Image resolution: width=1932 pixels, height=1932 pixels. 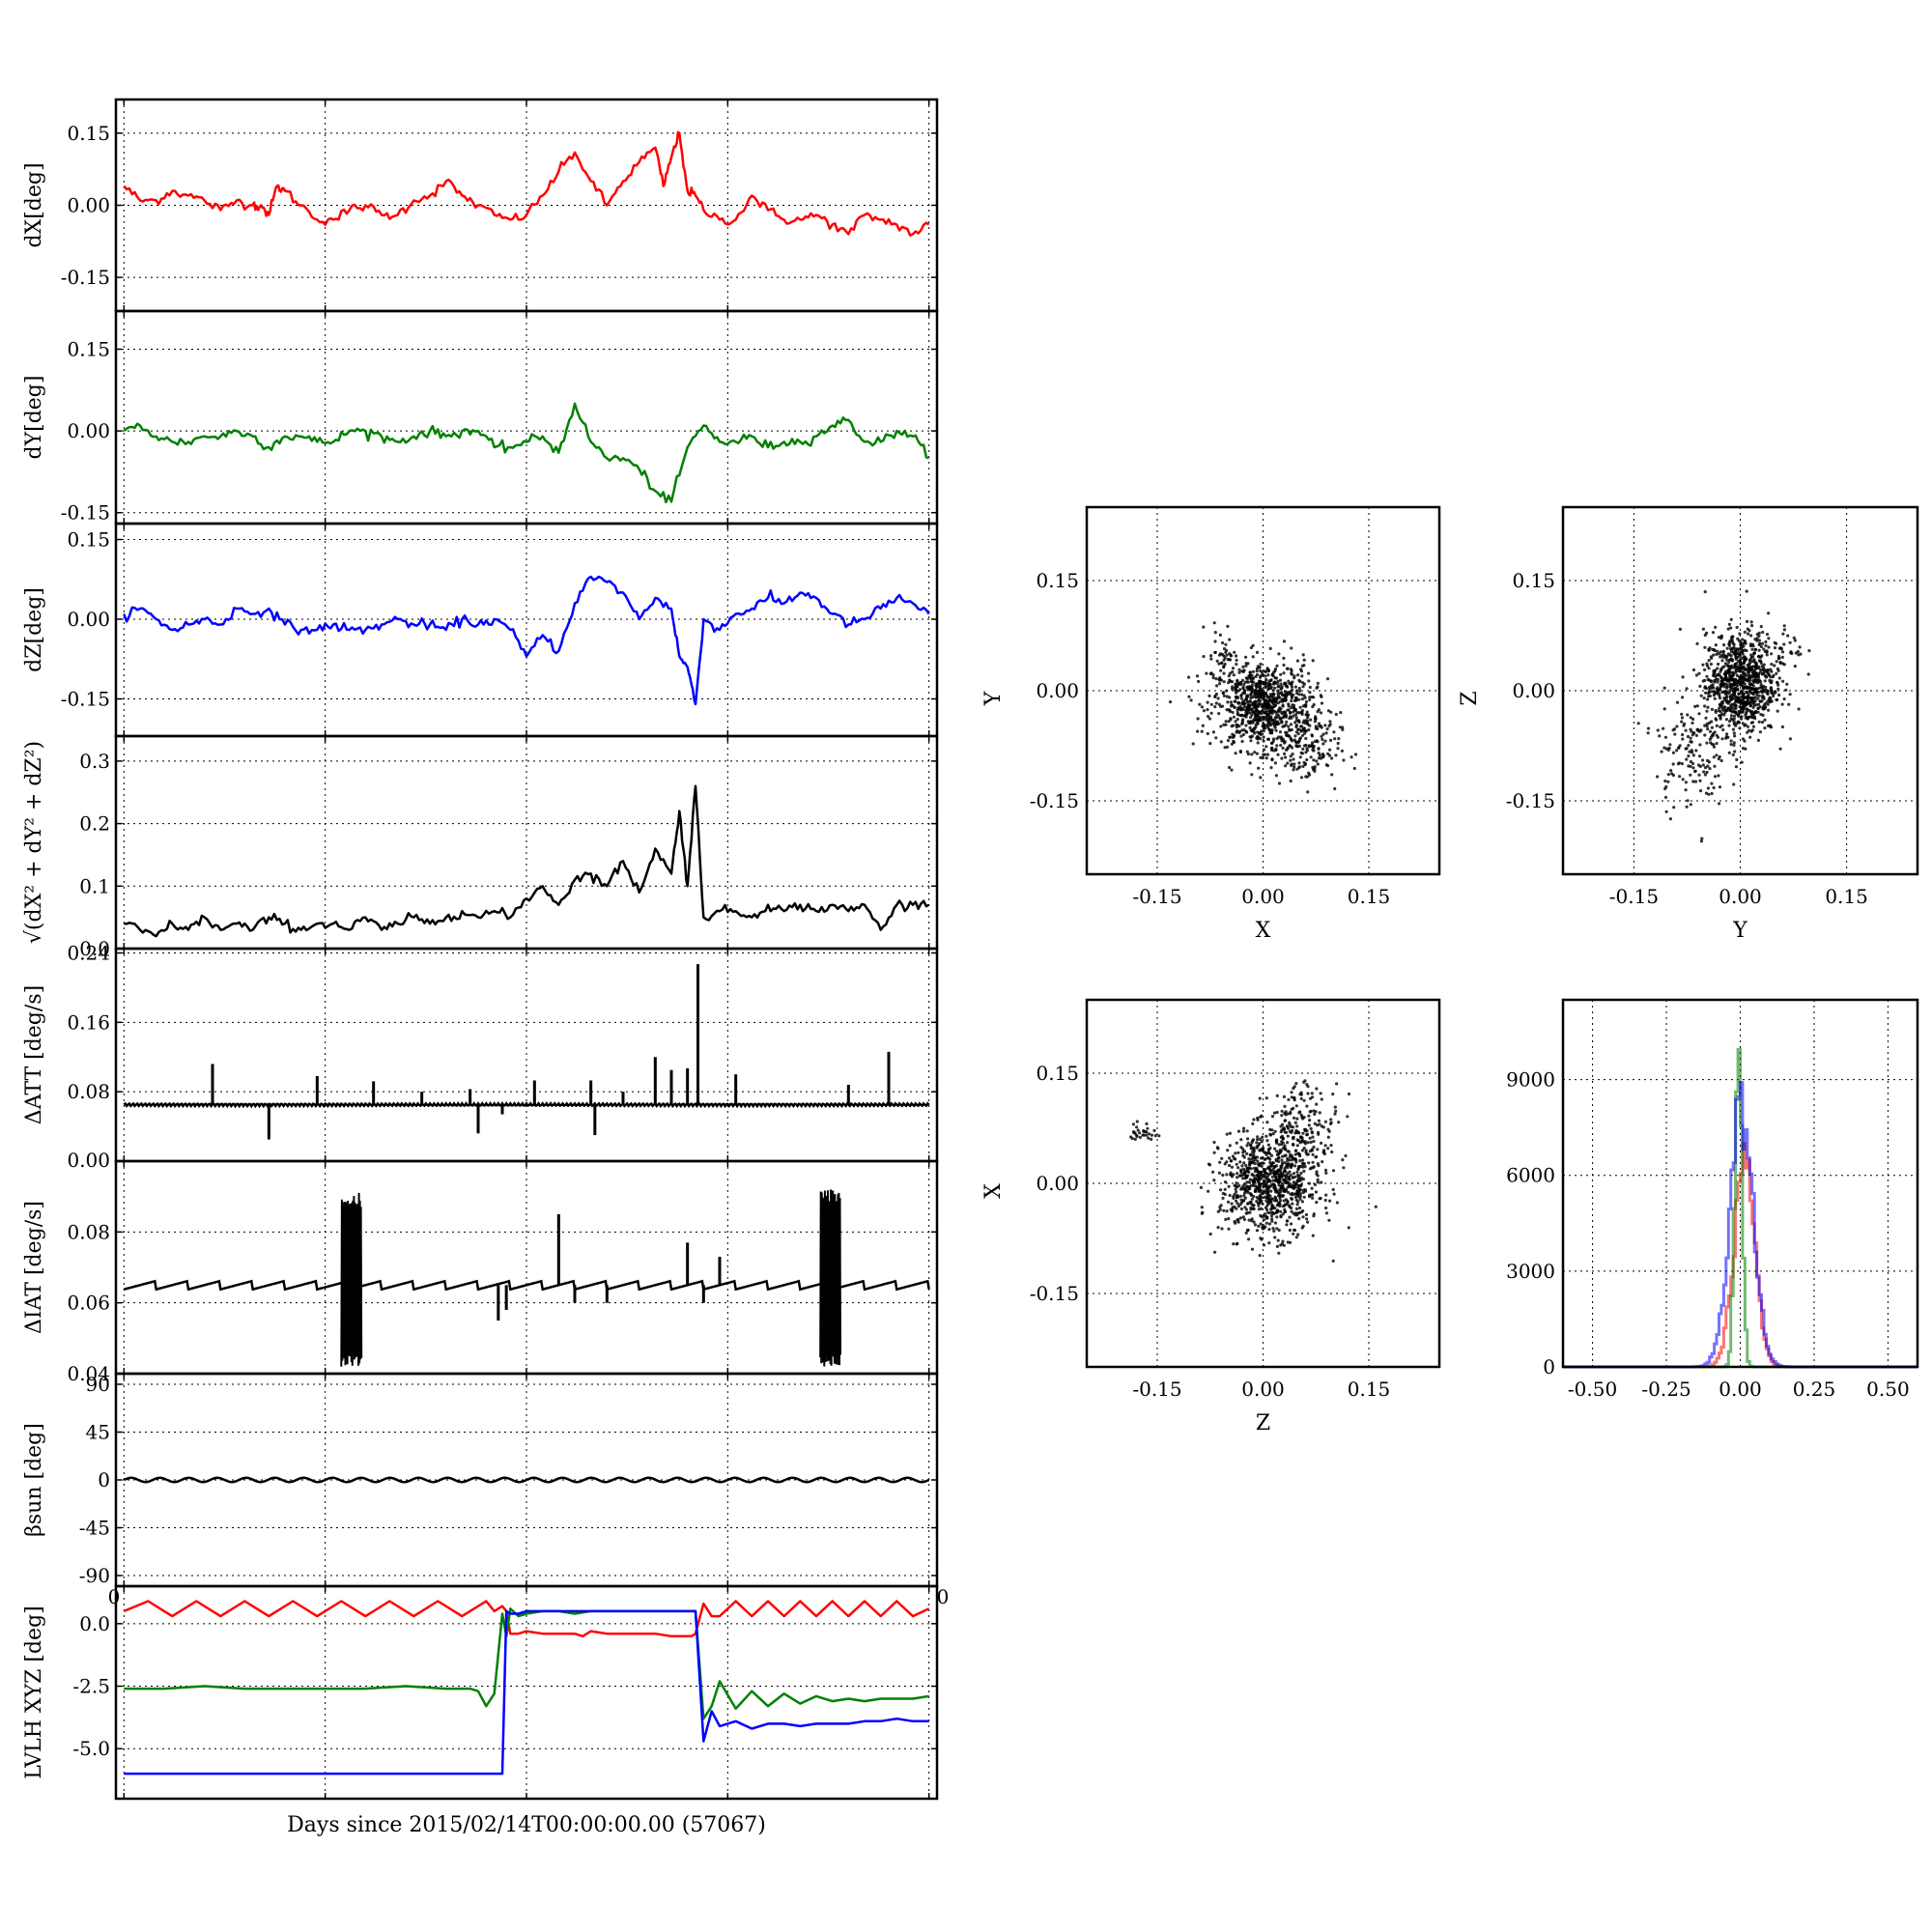 I want to click on y-tick-label: 6000, so click(x=1530, y=1175).